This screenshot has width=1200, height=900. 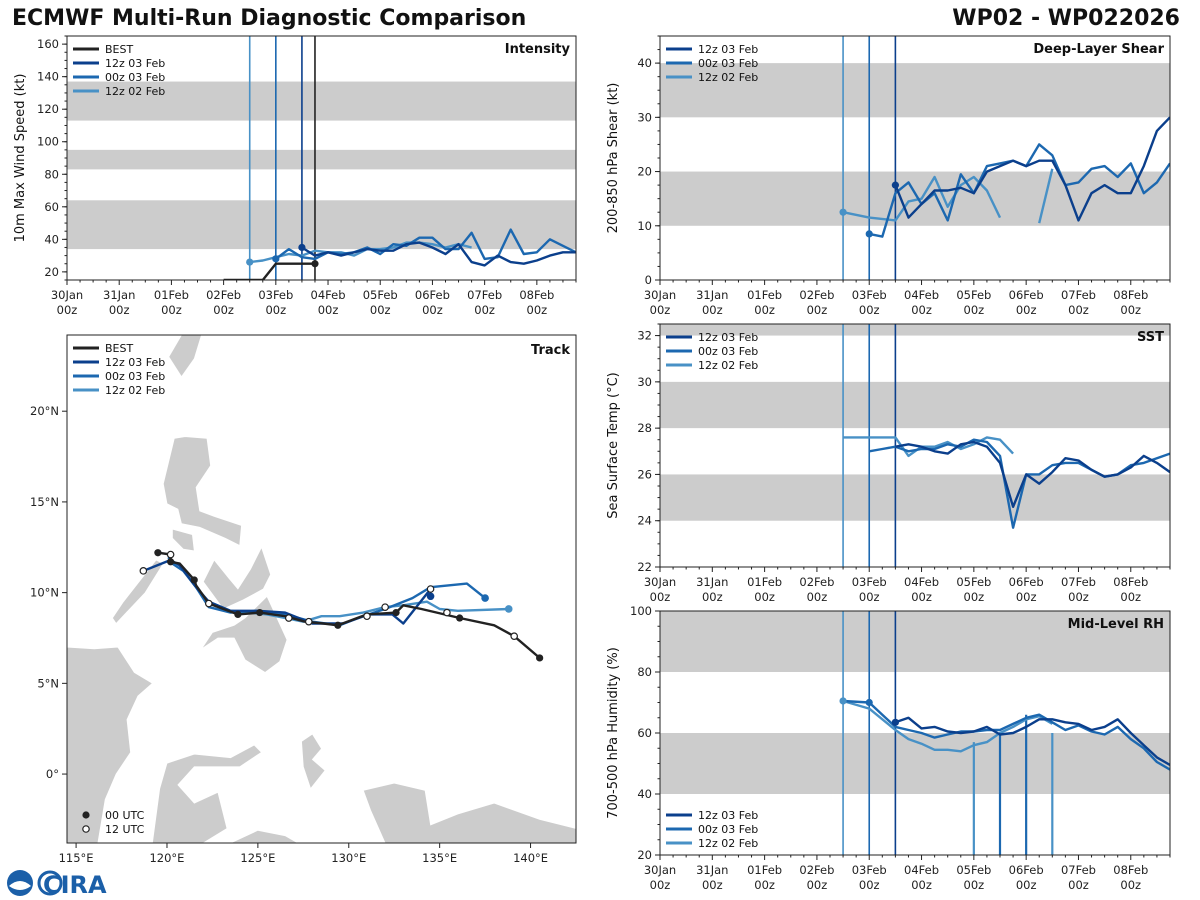 I want to click on init-point-run00z03, so click(x=276, y=259).